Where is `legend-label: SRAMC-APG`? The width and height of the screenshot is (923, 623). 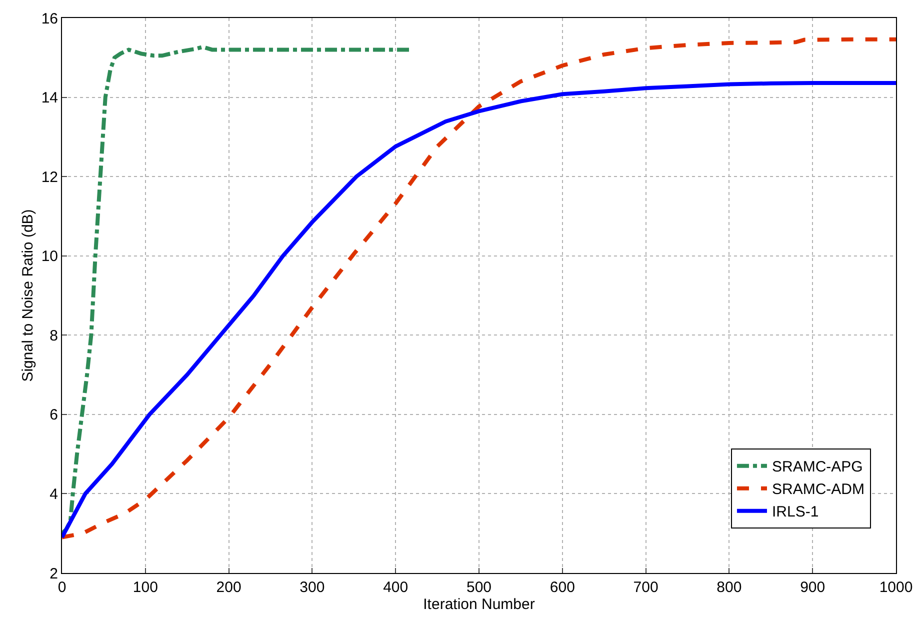
legend-label: SRAMC-APG is located at coordinates (817, 467).